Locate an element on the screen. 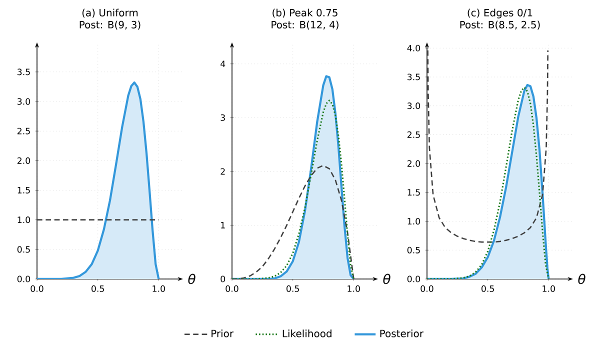 This screenshot has width=594, height=347. chart-subtitle: Post: B(8.5, 2.5) is located at coordinates (500, 25).